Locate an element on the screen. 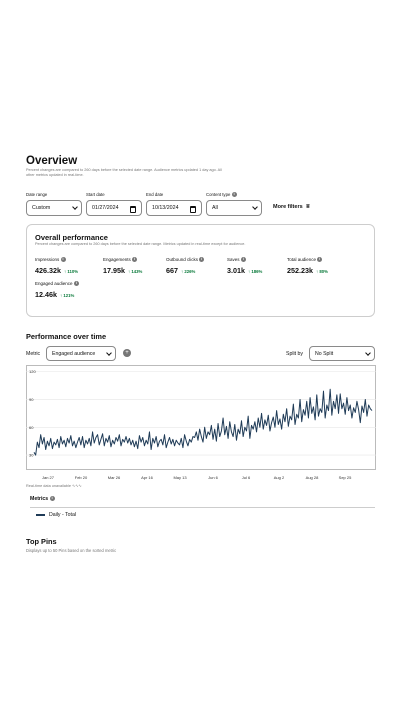  legend-item: Daily - Total is located at coordinates (56, 515).